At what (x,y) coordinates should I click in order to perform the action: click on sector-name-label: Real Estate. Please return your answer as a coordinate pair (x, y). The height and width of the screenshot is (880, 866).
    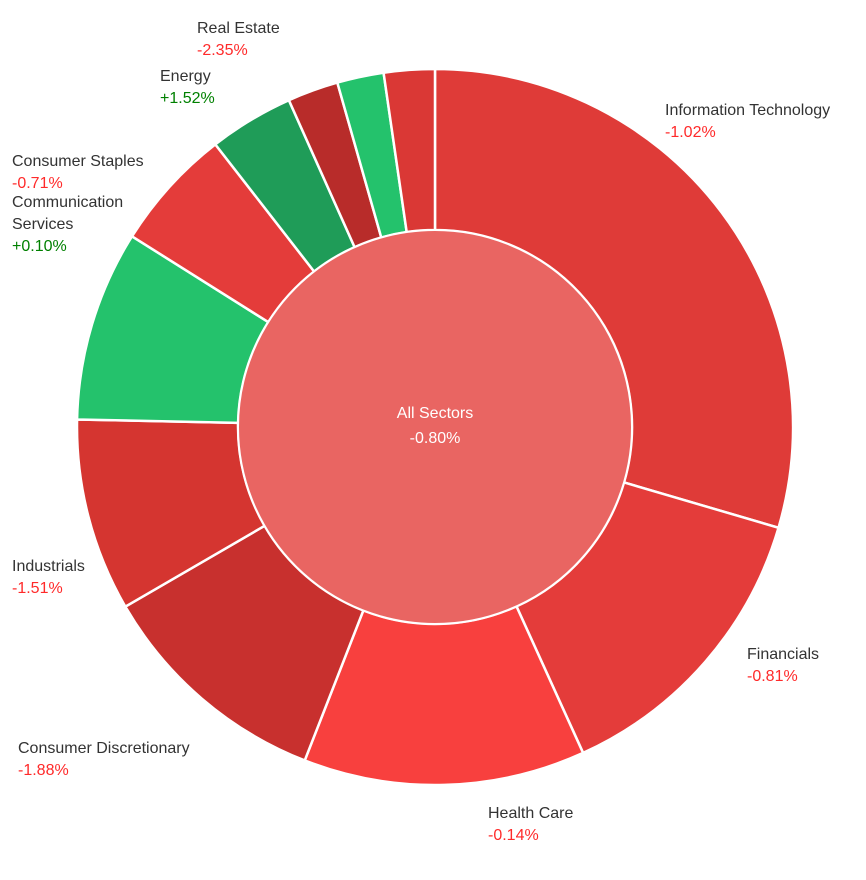
    Looking at the image, I should click on (238, 28).